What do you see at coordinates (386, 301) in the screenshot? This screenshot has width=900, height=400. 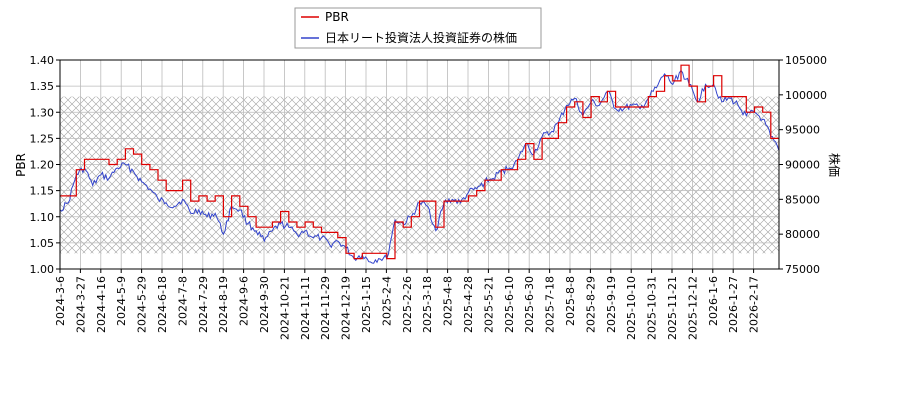 I see `x-tick-label: 2025-2-4` at bounding box center [386, 301].